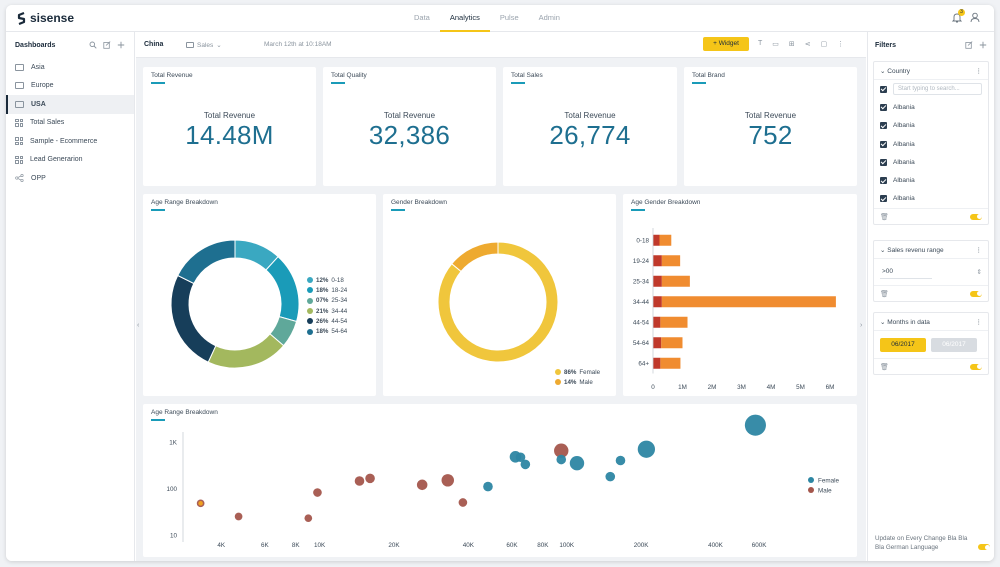 The image size is (1000, 567). I want to click on tab-admin: Admin, so click(549, 17).